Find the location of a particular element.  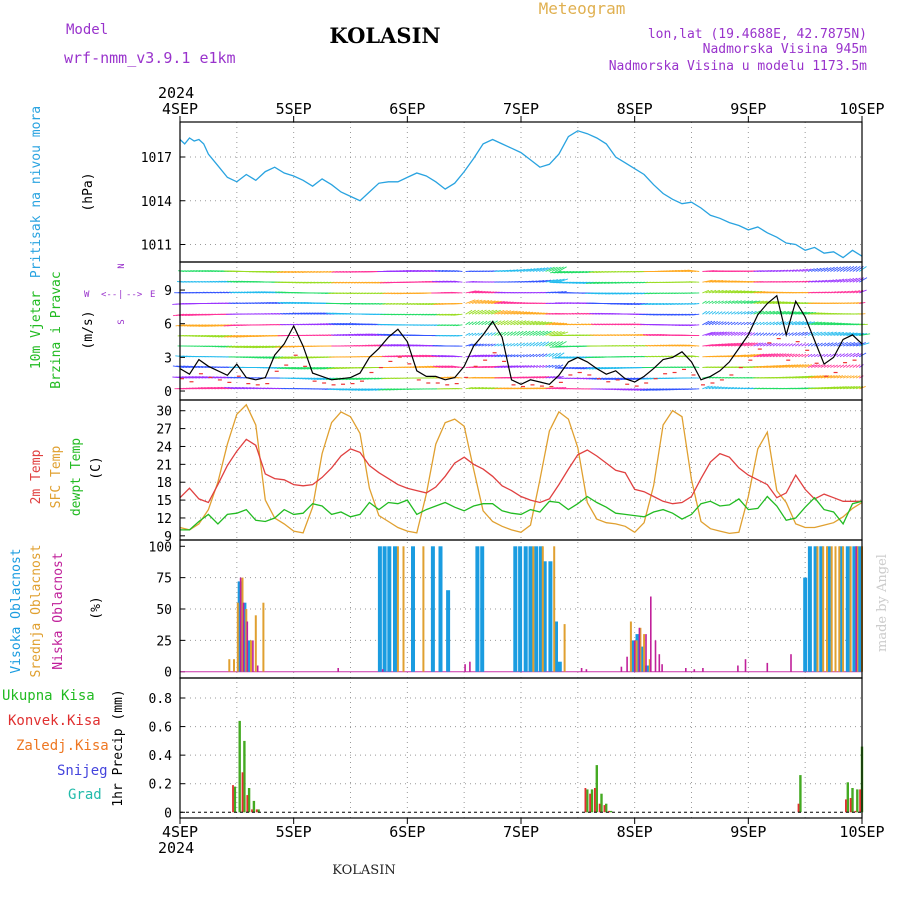

temp-sfc-line is located at coordinates (521, 469).